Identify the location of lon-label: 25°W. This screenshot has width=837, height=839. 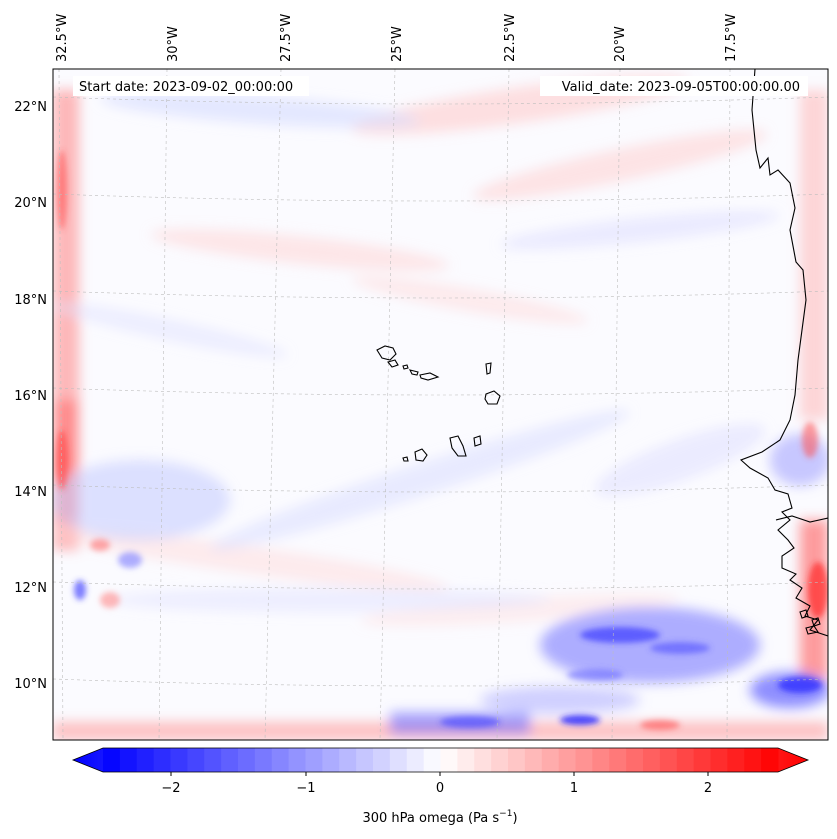
(397, 44).